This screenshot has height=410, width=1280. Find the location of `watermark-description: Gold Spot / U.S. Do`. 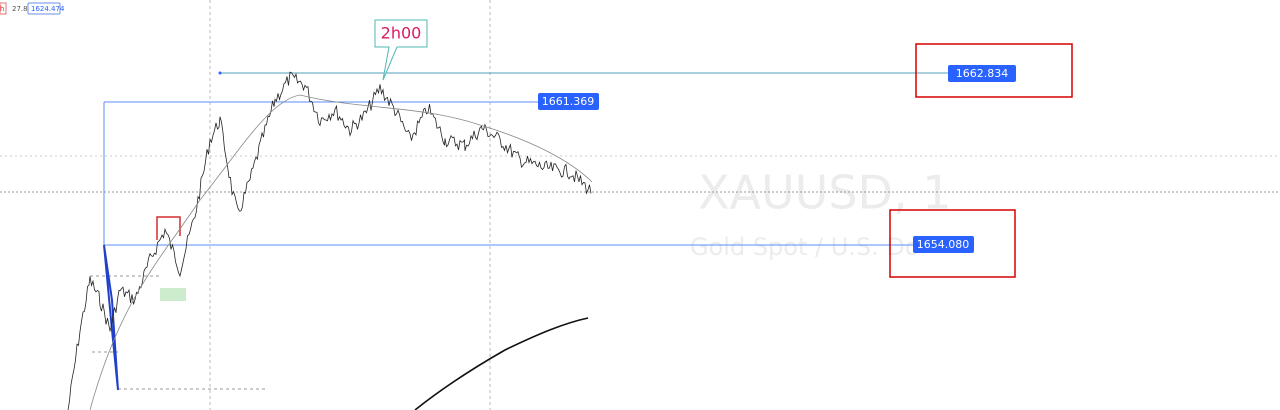

watermark-description: Gold Spot / U.S. Do is located at coordinates (805, 247).